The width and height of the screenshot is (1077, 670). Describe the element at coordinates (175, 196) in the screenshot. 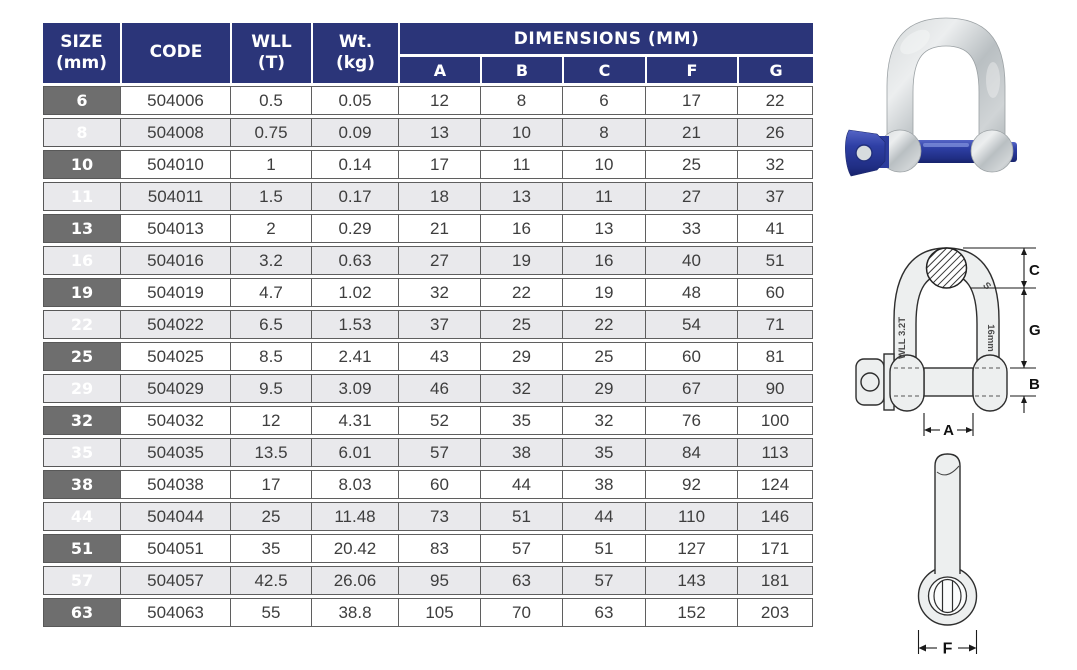

I see `value-cell: 504011` at that location.